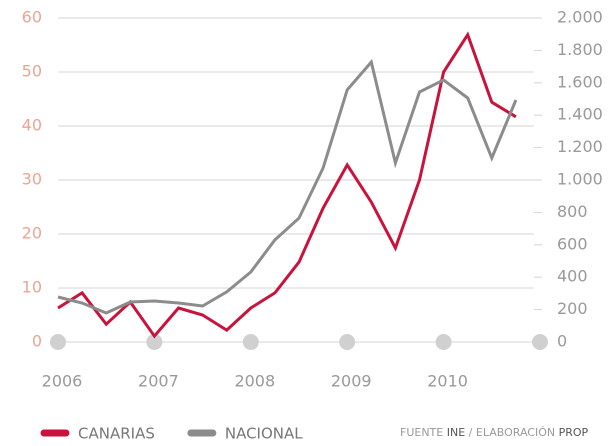 Image resolution: width=612 pixels, height=446 pixels. I want to click on y2-tick-label: 200, so click(572, 308).